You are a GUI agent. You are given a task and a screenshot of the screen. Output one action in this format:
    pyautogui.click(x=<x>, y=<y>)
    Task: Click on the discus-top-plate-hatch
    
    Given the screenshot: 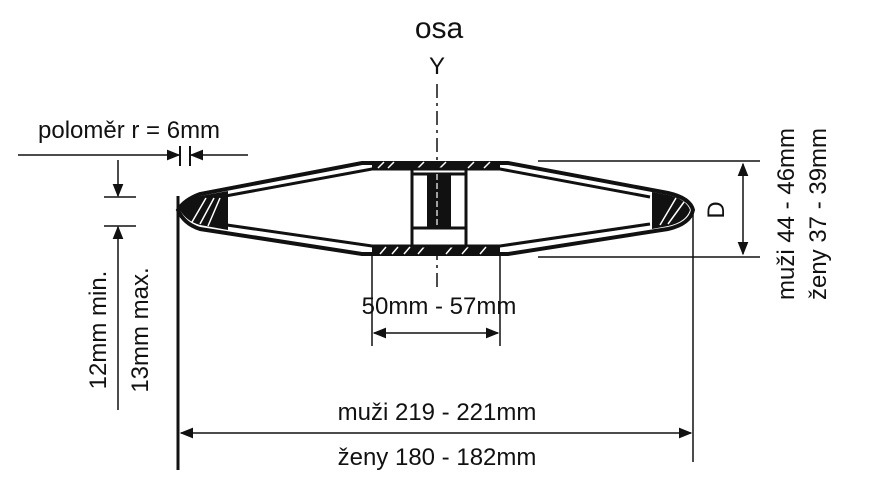 What is the action you would take?
    pyautogui.click(x=434, y=165)
    